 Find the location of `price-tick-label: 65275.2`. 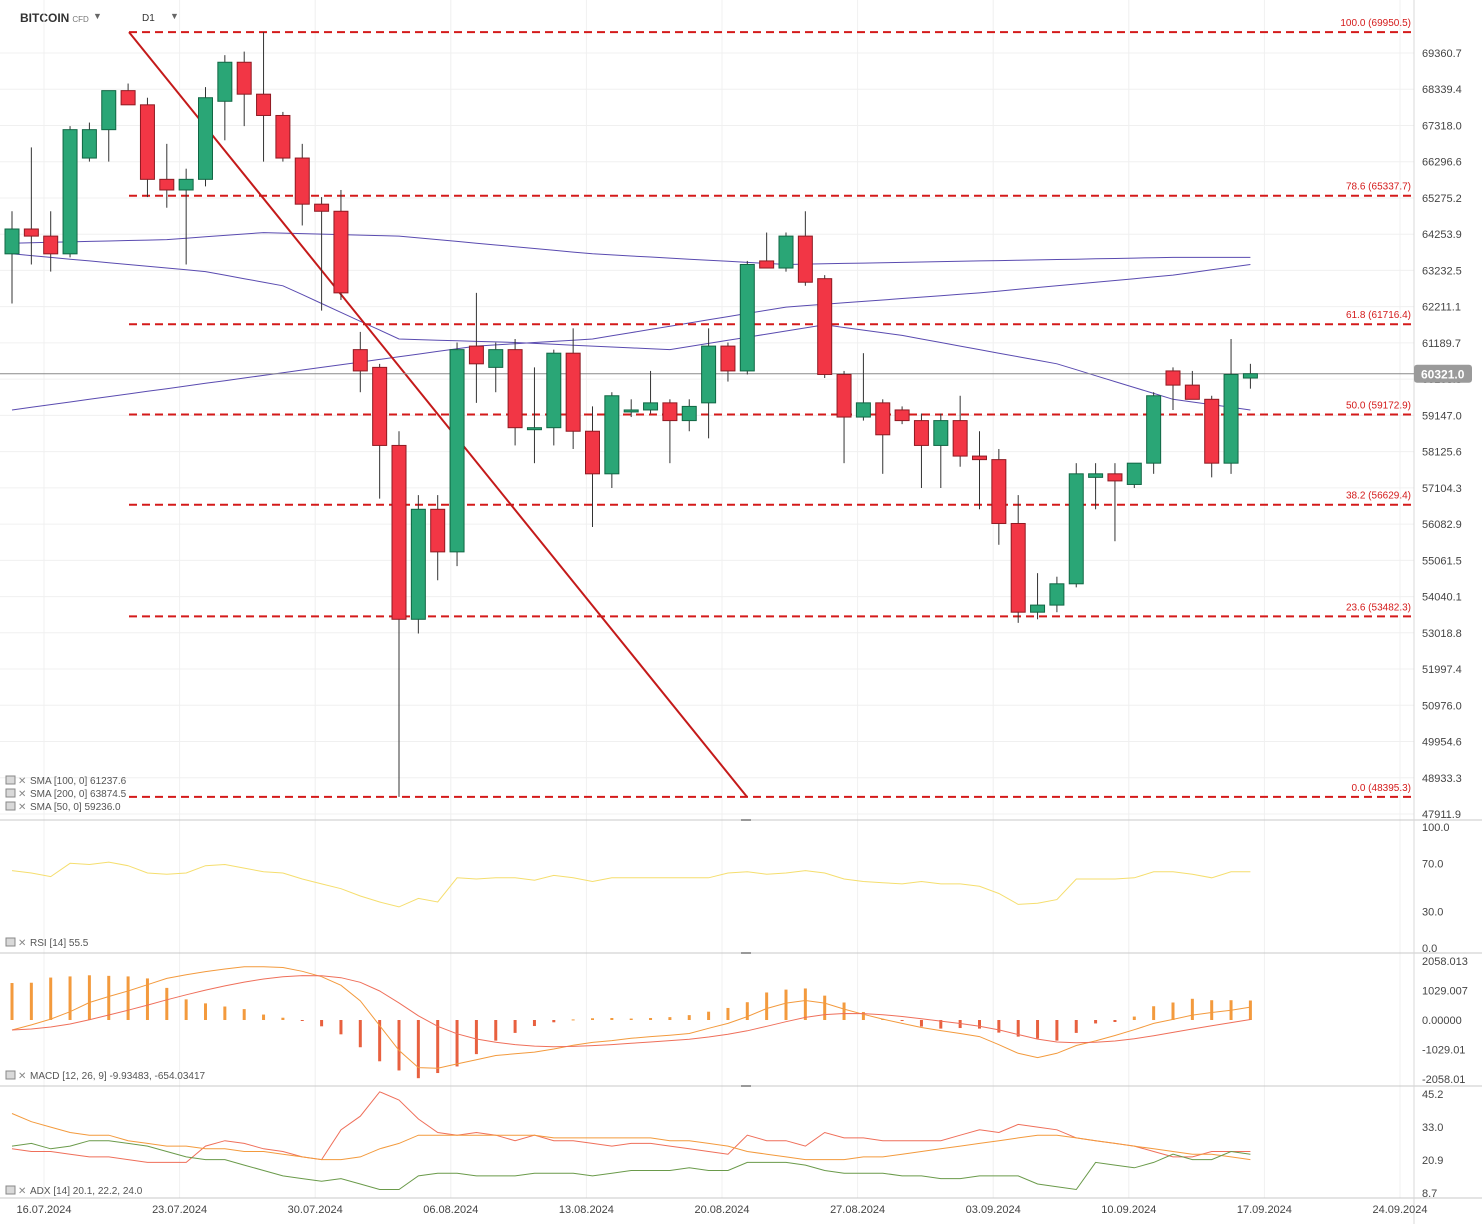

price-tick-label: 65275.2 is located at coordinates (1442, 199).